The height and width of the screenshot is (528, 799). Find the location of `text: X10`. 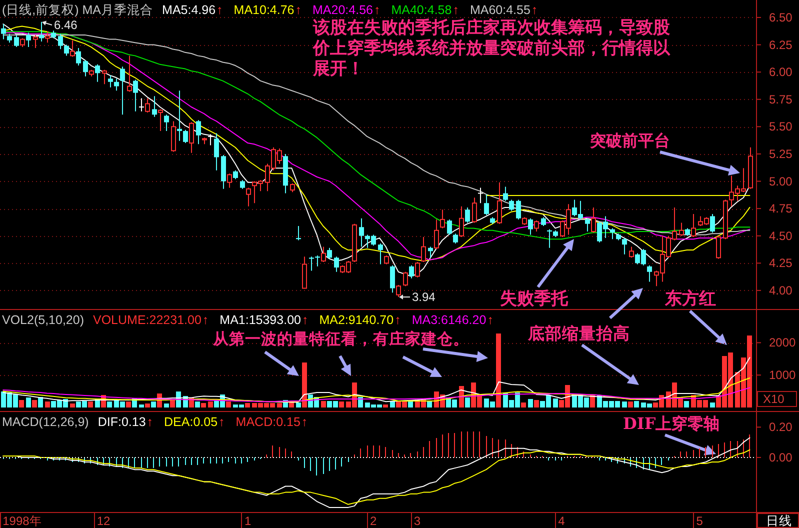

text: X10 is located at coordinates (774, 399).